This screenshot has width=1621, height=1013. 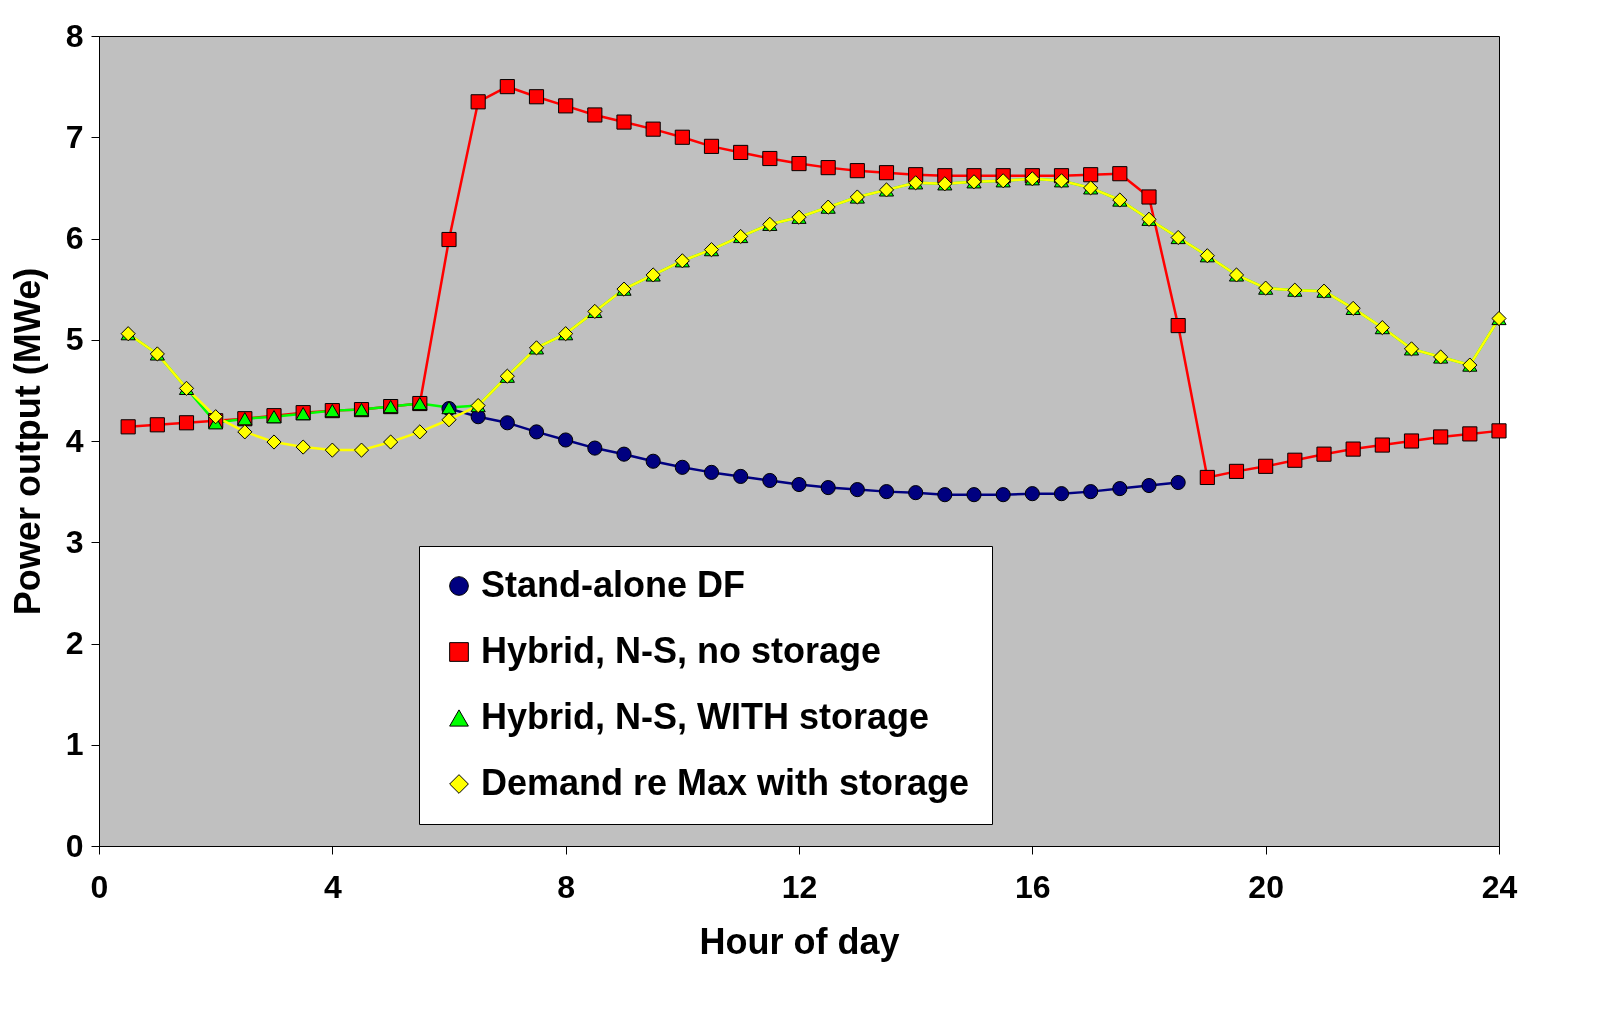 I want to click on y-tick-label: 7, so click(x=74, y=136).